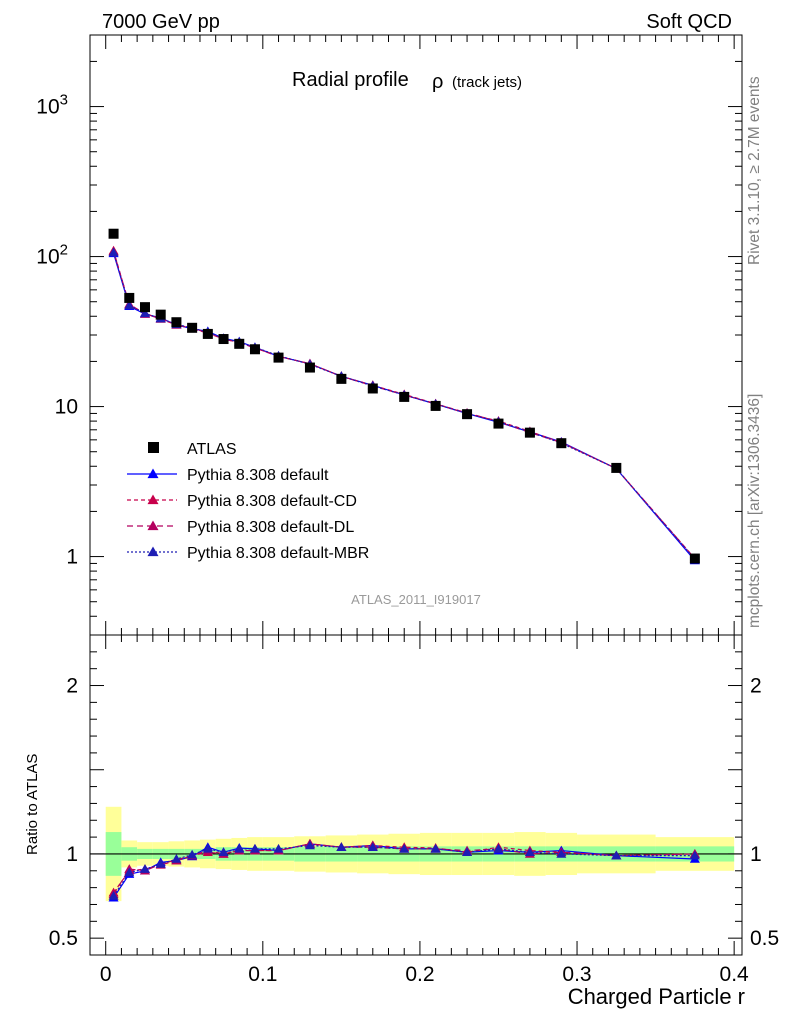 The height and width of the screenshot is (1024, 786). I want to click on ratio-y-tick-label: 1, so click(72, 854).